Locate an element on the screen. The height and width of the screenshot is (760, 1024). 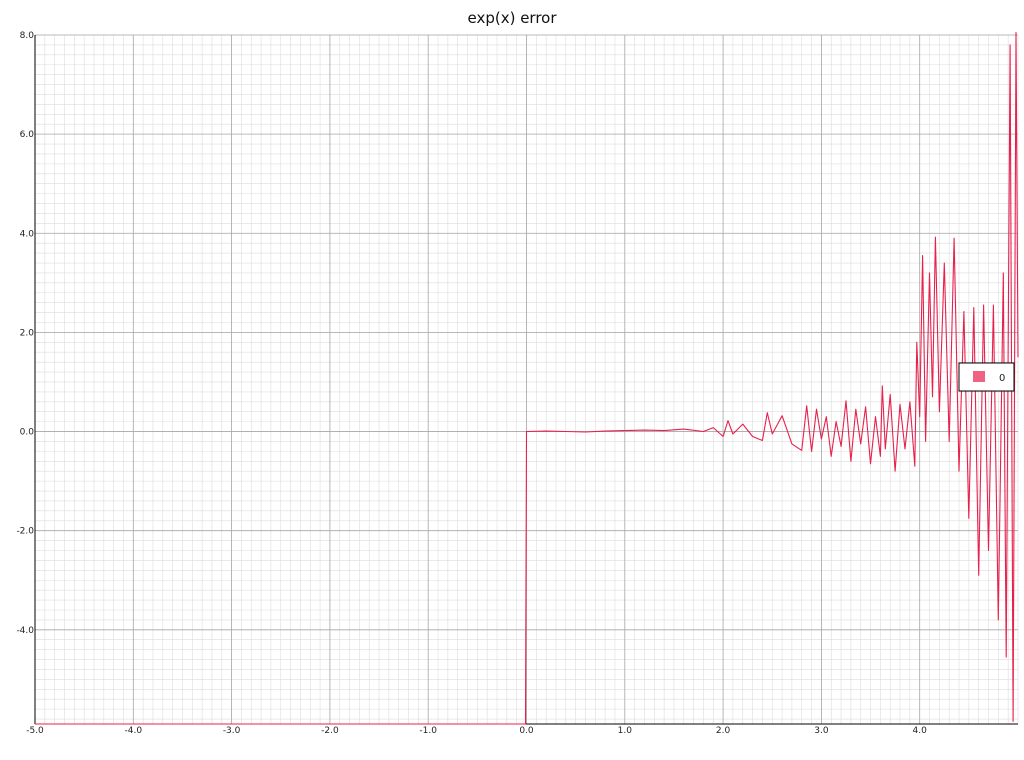
x-tick-label: 0.0 is located at coordinates (526, 731).